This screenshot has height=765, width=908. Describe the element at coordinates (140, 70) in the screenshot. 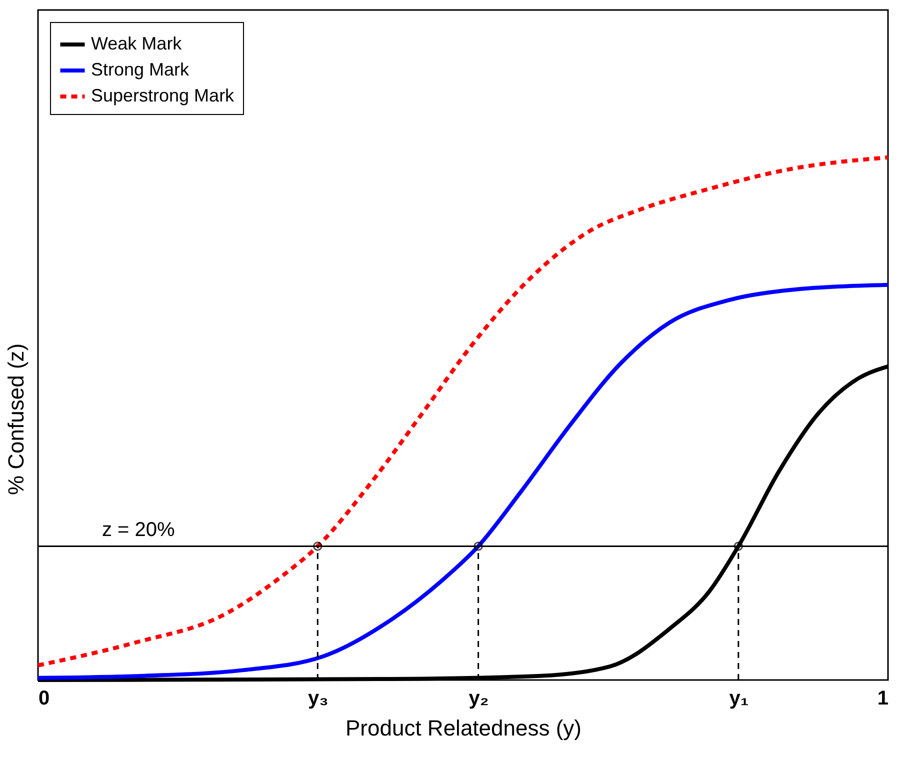

I see `legend-label: Strong Mark` at that location.